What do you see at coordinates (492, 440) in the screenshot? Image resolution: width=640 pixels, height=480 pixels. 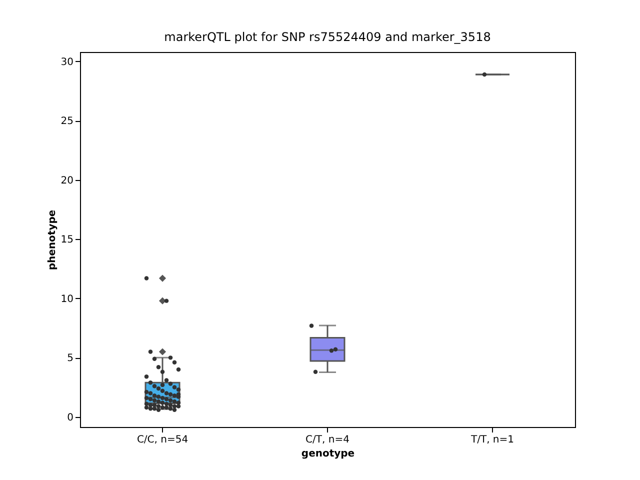 I see `x-tick-label: T/T, n=1` at bounding box center [492, 440].